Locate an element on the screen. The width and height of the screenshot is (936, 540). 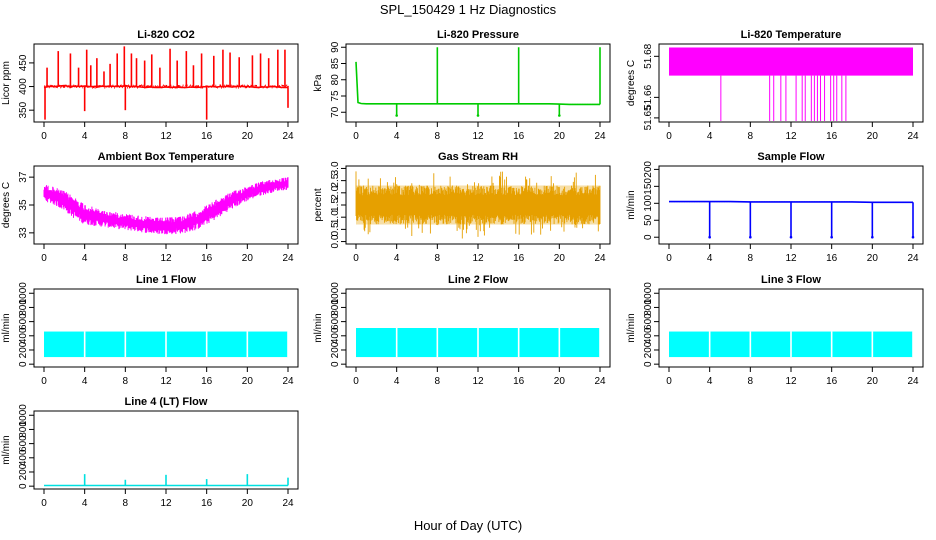
y-tick-label: 50 is located at coordinates (648, 220).